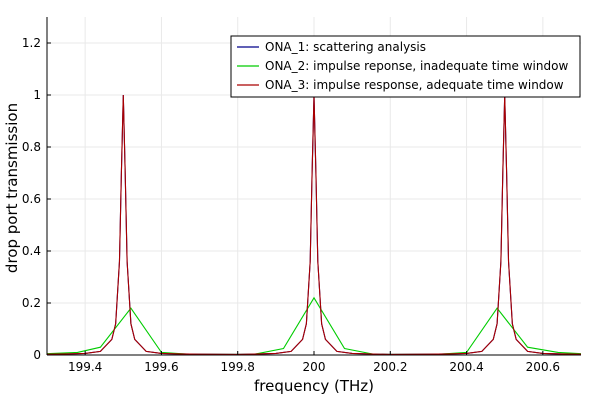 The width and height of the screenshot is (600, 400). Describe the element at coordinates (543, 367) in the screenshot. I see `x-tick-label: 200.6` at that location.